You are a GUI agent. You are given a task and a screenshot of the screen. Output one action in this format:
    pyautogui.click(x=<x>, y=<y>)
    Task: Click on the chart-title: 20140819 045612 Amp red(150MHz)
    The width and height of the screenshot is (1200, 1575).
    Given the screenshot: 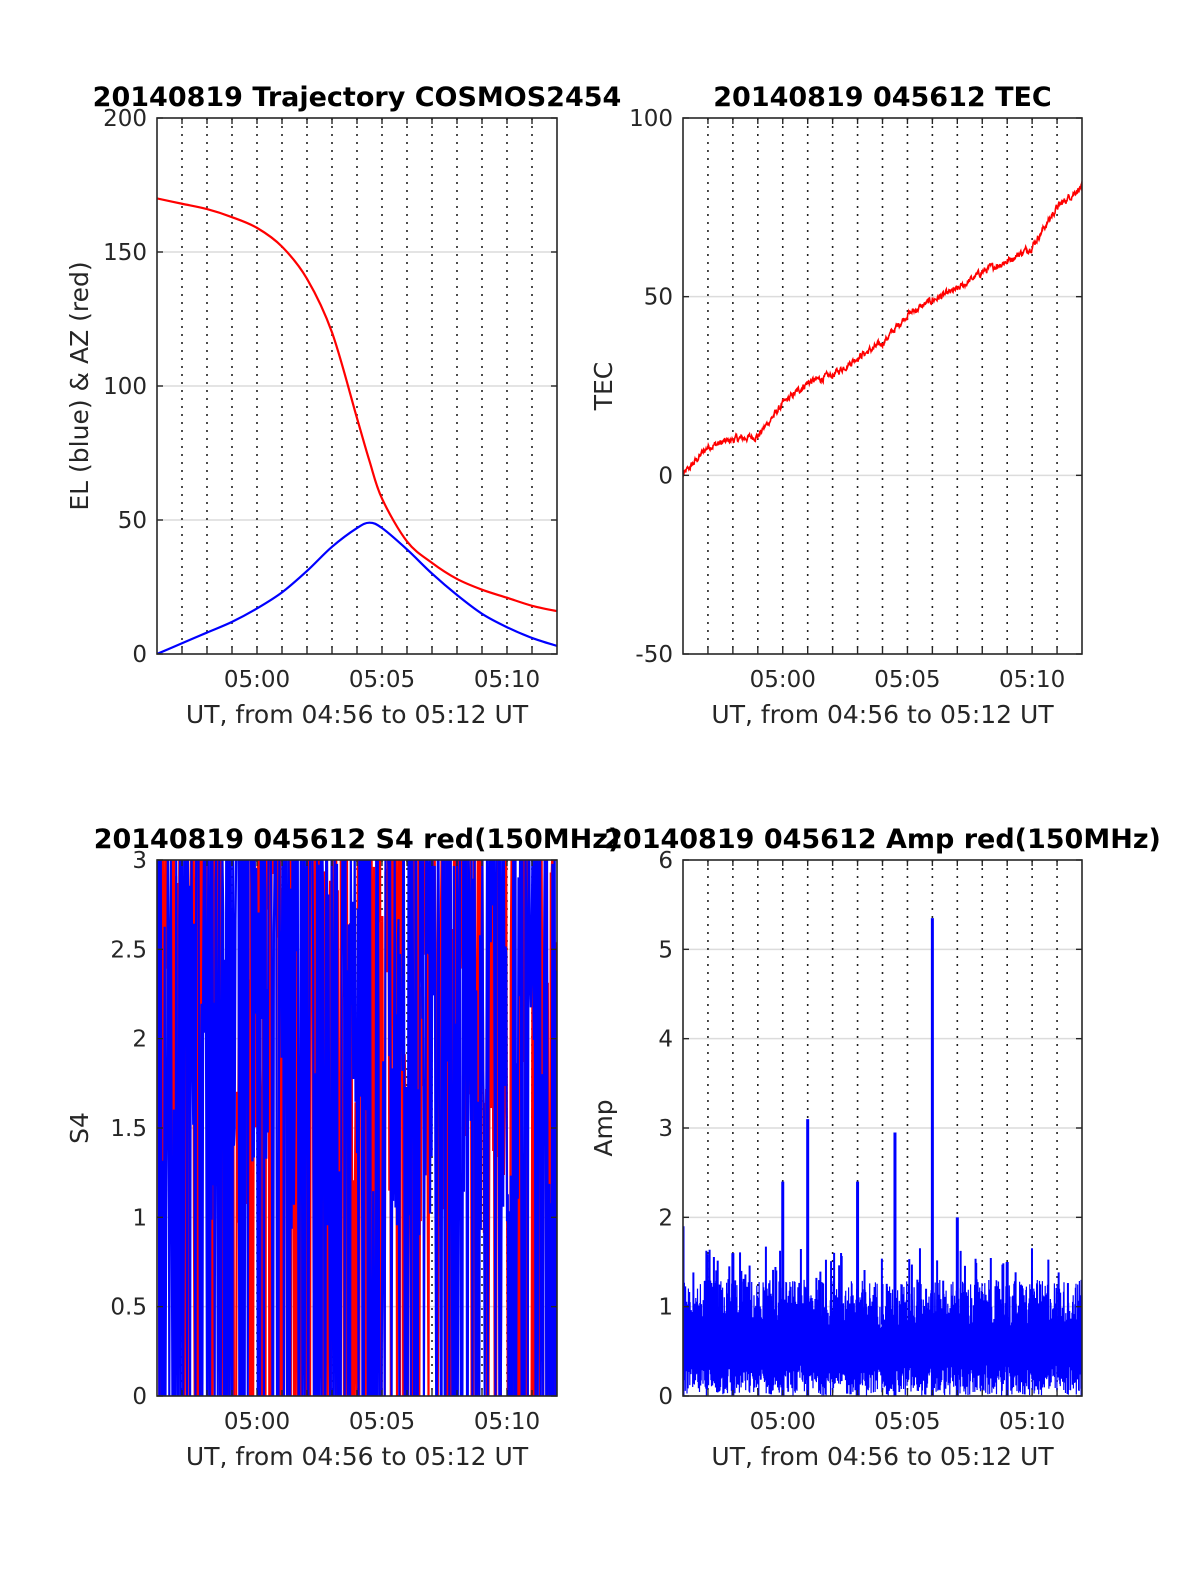 What is the action you would take?
    pyautogui.click(x=882, y=839)
    